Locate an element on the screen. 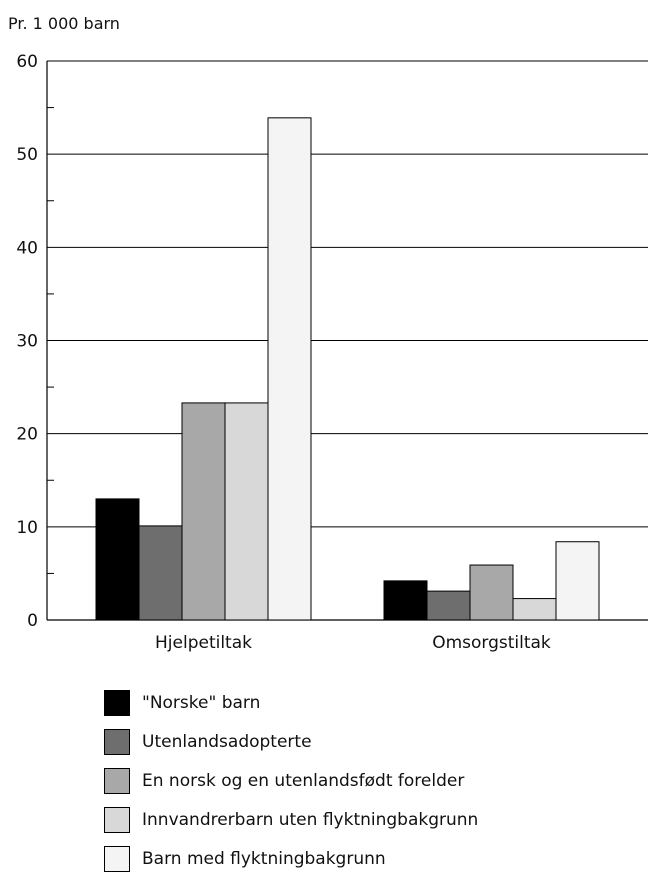 The width and height of the screenshot is (648, 878). legend-label: Utenlandsadopterte is located at coordinates (227, 741).